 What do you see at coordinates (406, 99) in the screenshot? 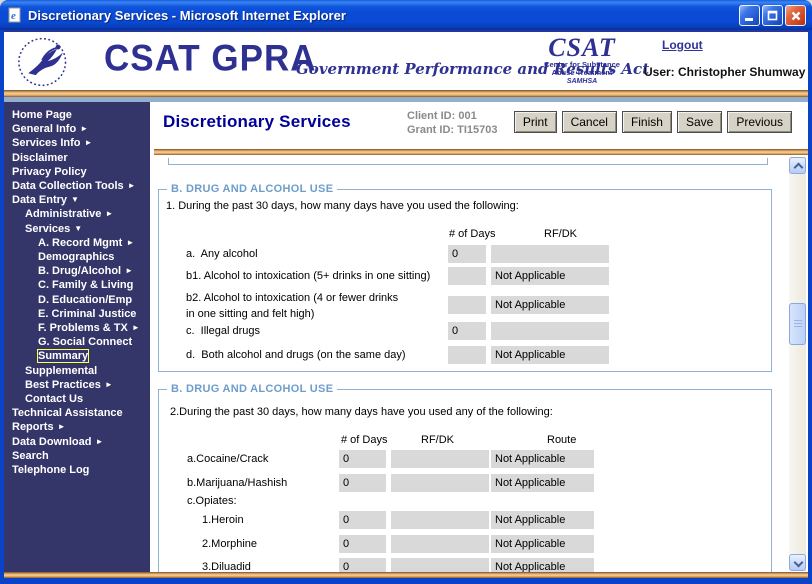
I see `header-divider-blue` at bounding box center [406, 99].